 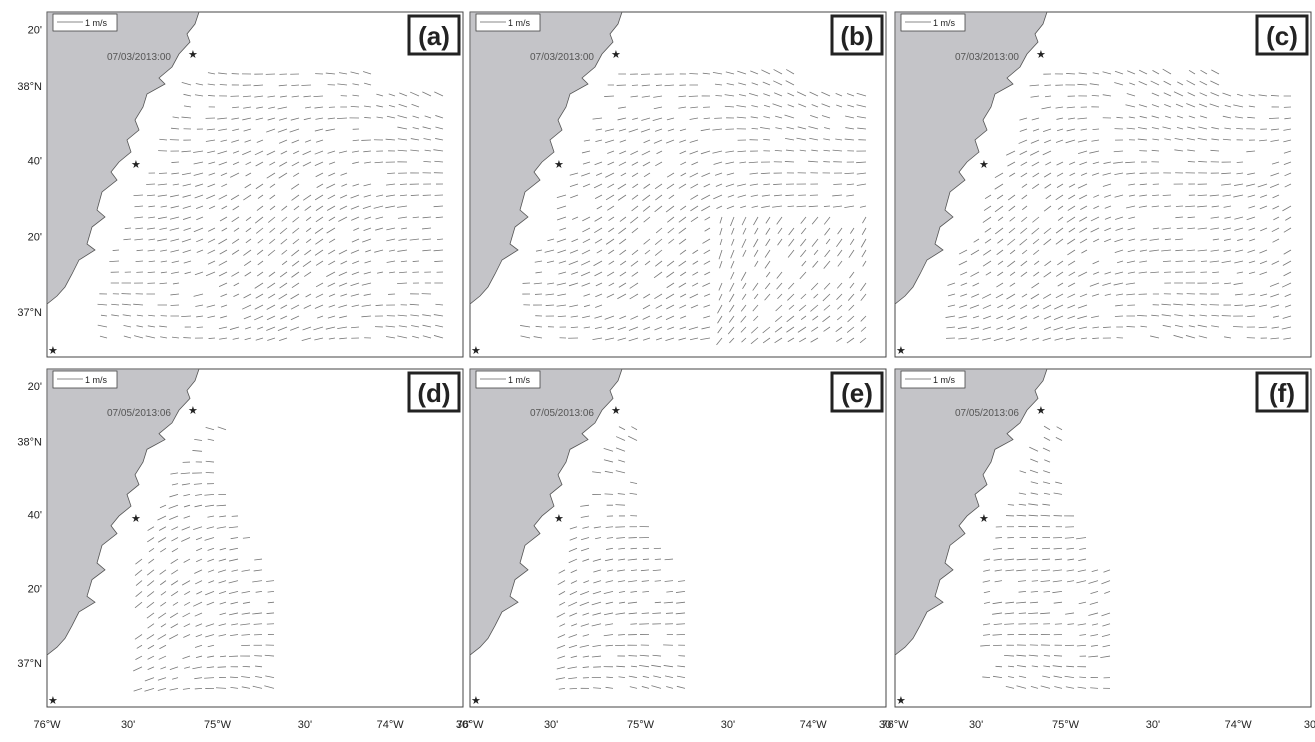 I want to click on panel-label: (c), so click(x=1282, y=36).